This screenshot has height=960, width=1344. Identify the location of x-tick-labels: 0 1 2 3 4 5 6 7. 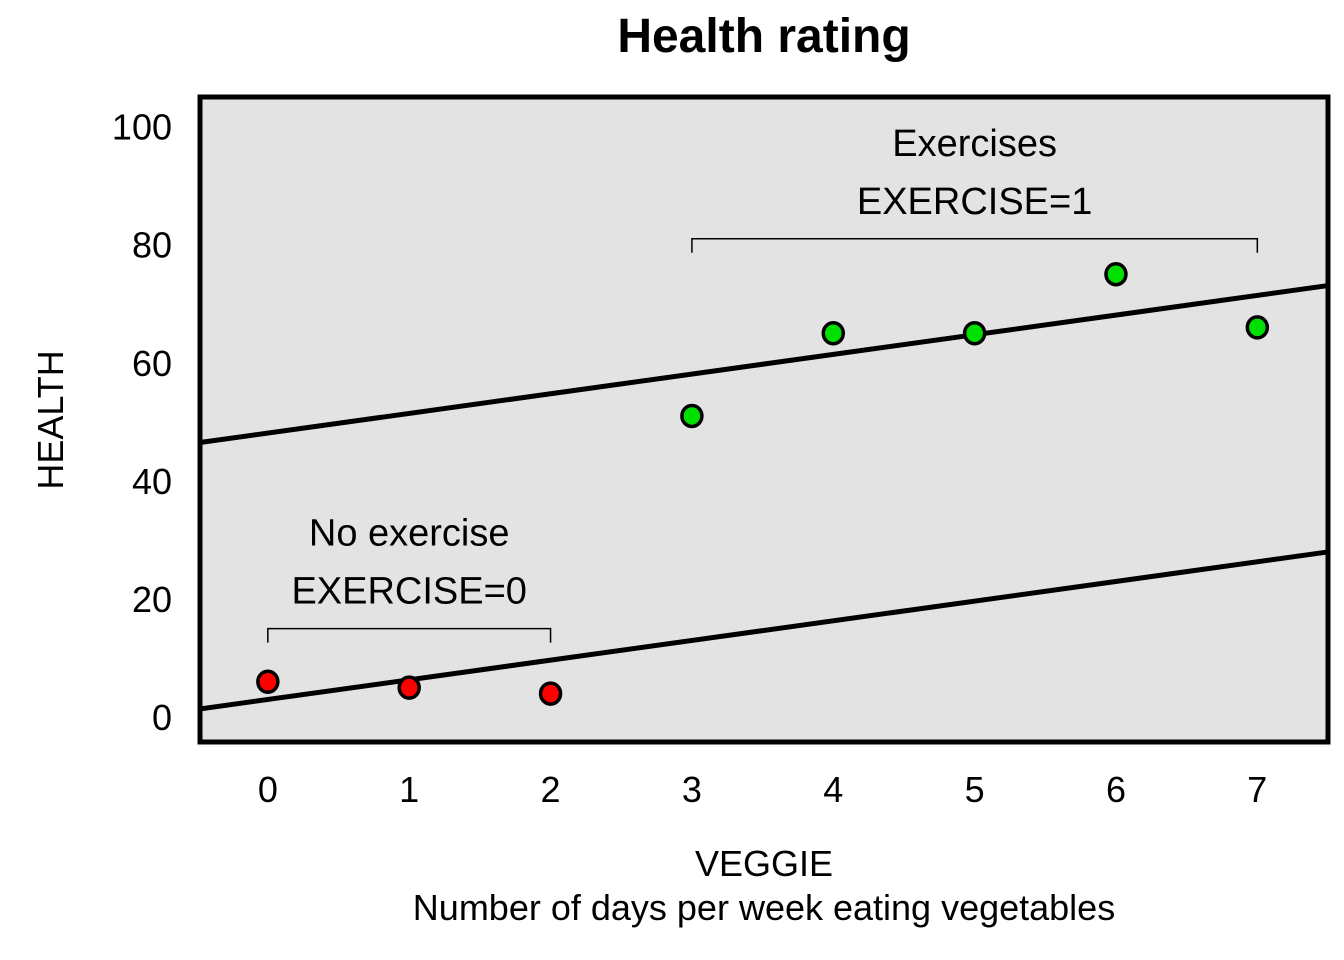
(763, 789).